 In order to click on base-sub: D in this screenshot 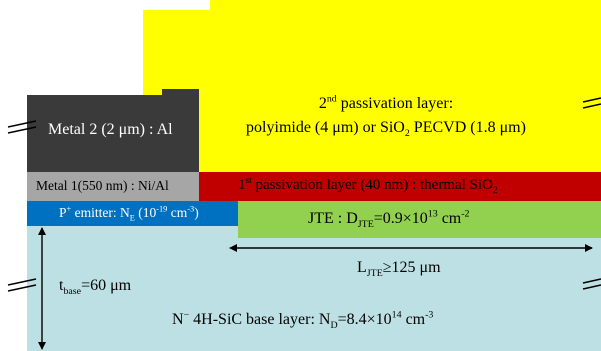, I will do `click(334, 326)`.